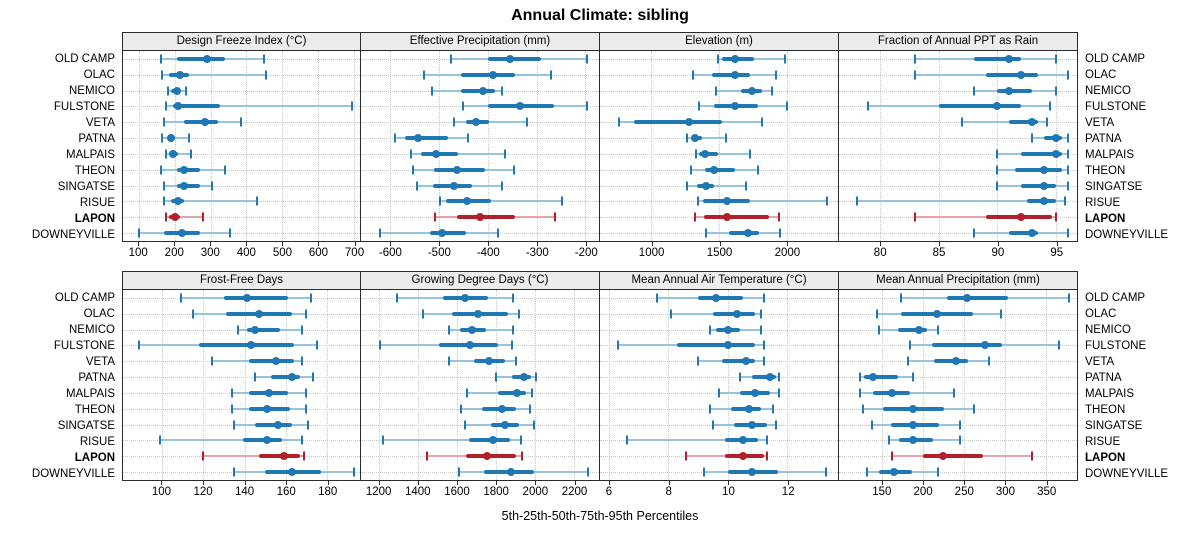  What do you see at coordinates (1105, 458) in the screenshot?
I see `station-label: LAPON` at bounding box center [1105, 458].